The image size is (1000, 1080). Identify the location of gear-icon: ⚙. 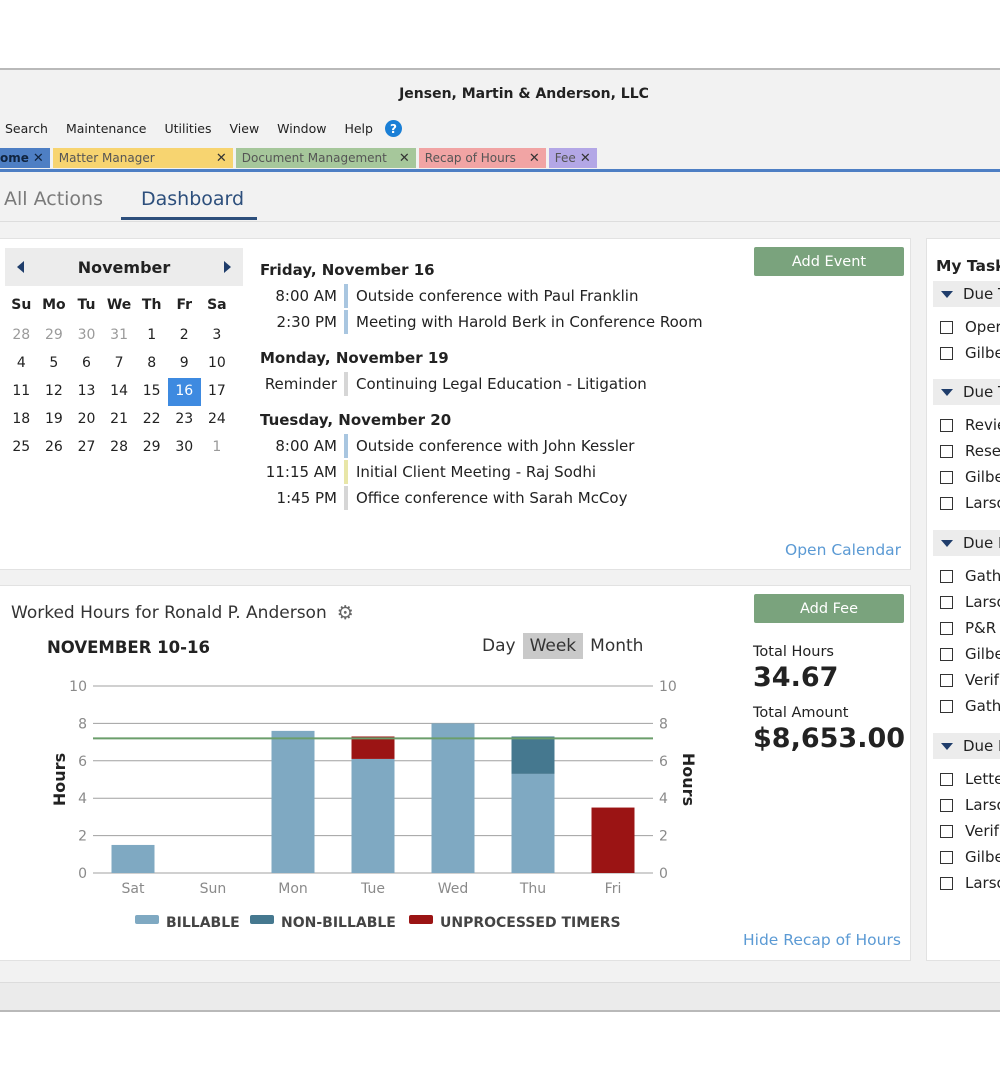
(345, 613).